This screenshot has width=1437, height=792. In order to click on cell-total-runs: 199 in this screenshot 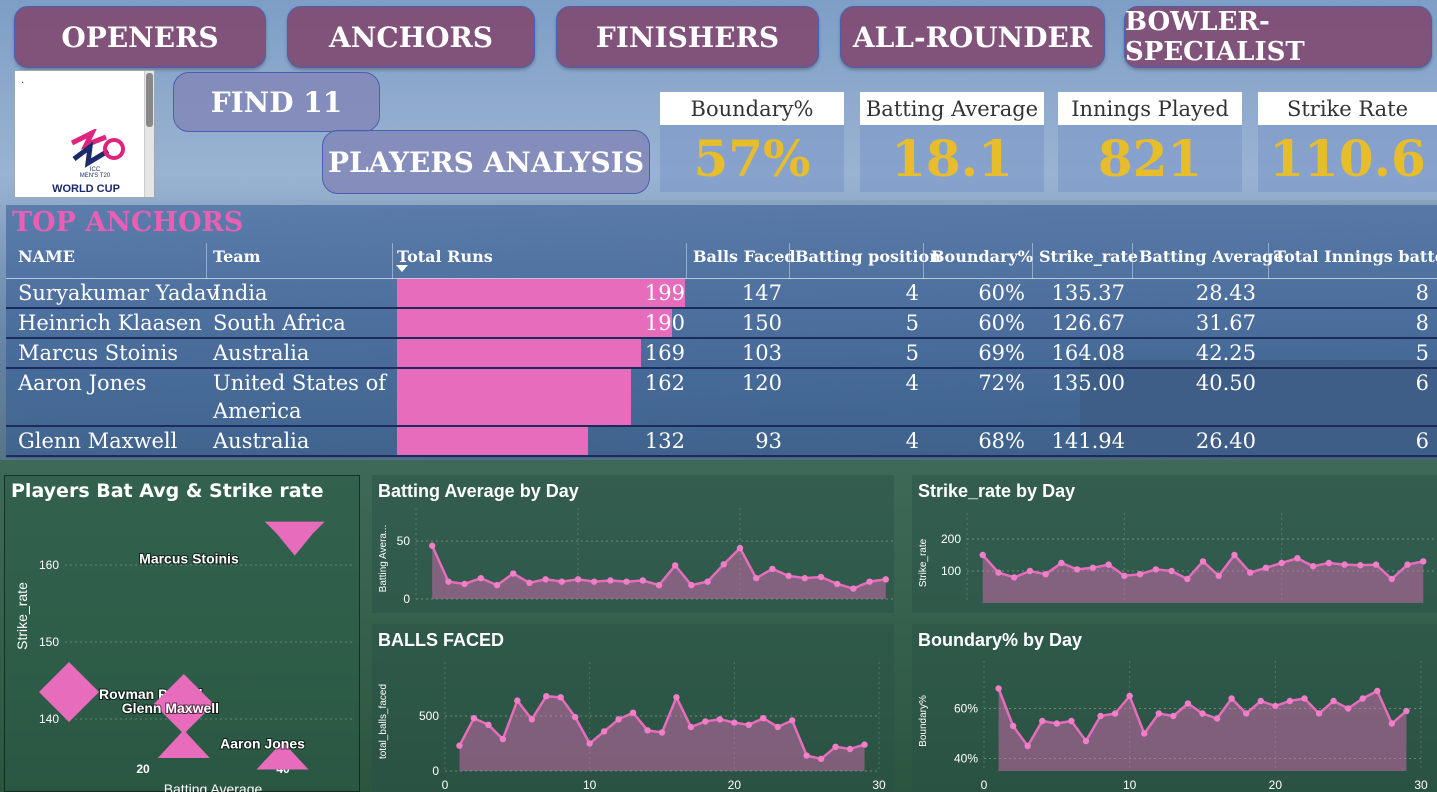, I will do `click(664, 293)`.